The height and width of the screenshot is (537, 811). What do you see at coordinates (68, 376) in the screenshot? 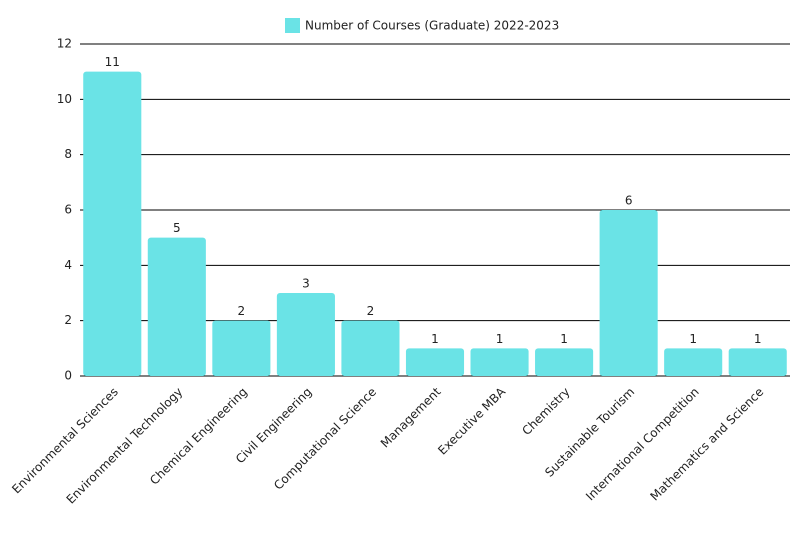
I see `y-tick-label: 0` at bounding box center [68, 376].